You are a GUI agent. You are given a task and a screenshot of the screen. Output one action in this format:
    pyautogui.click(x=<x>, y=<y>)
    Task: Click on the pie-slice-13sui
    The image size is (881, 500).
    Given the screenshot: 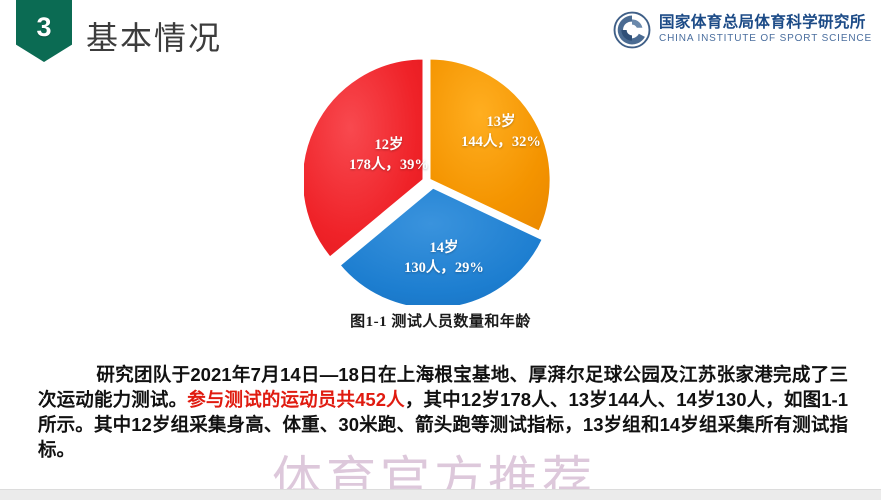 What is the action you would take?
    pyautogui.click(x=490, y=145)
    